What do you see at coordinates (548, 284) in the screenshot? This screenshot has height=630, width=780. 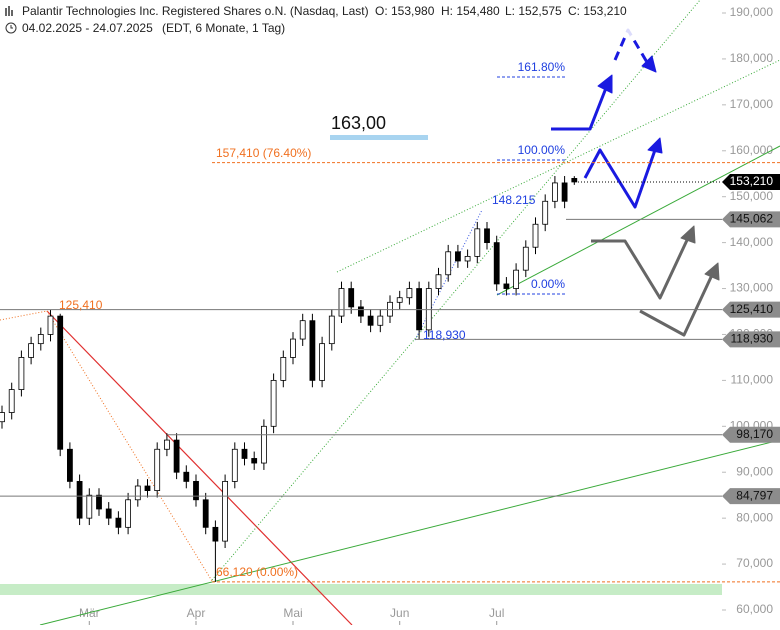 I see `fib-level-label: 0.00%` at bounding box center [548, 284].